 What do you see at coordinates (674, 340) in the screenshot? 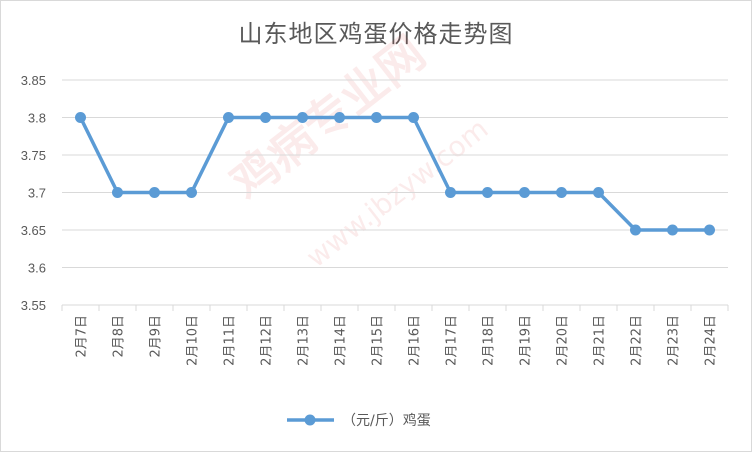
I see `x-tick-label: 2月23日` at bounding box center [674, 340].